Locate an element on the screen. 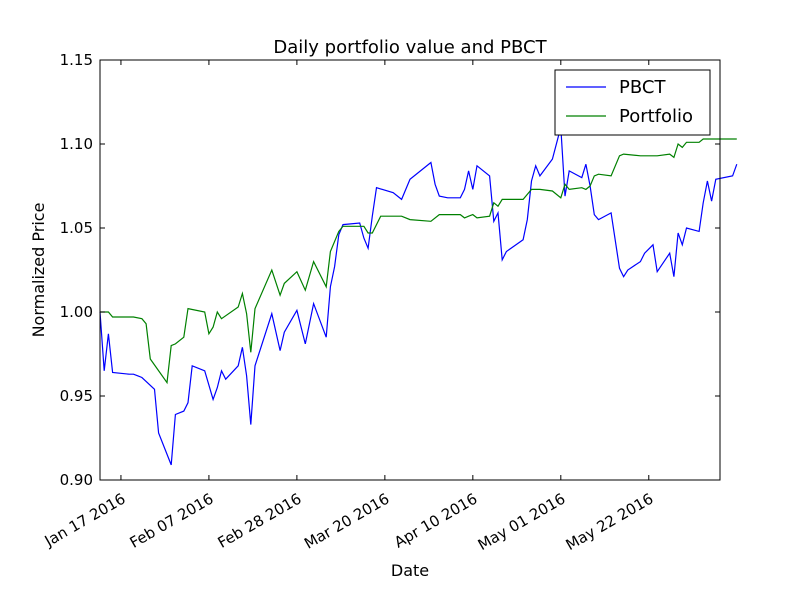  y-axis-label: Normalized Price is located at coordinates (38, 270).